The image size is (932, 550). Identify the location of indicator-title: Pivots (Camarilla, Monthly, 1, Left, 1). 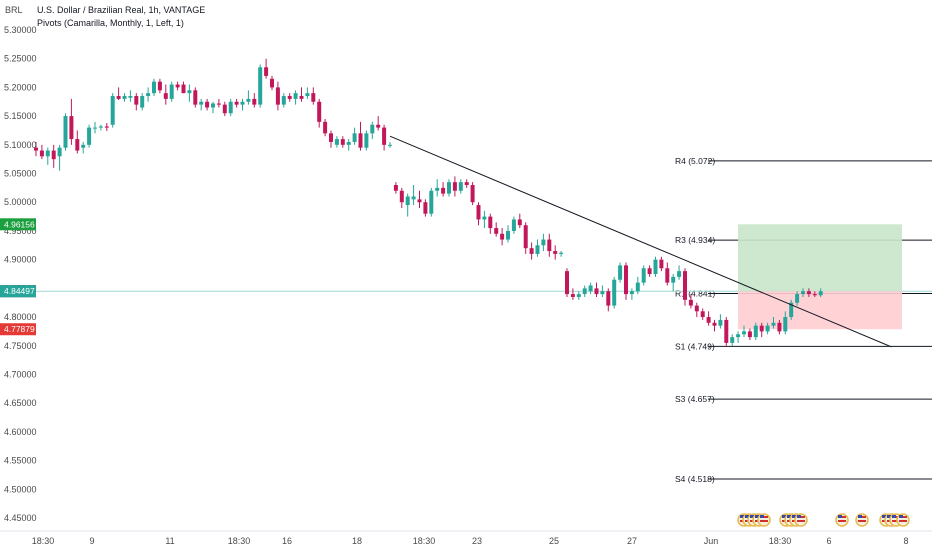
(110, 23).